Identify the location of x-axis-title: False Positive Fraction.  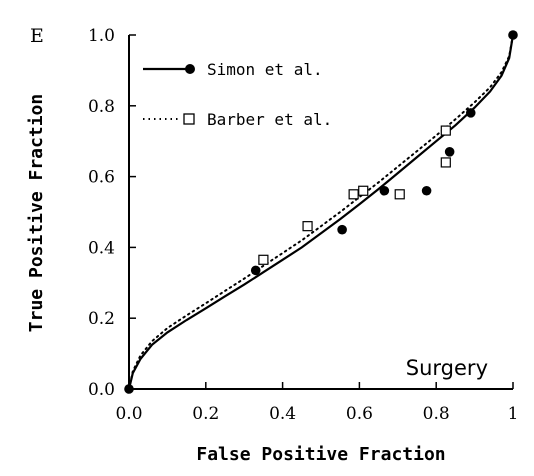
(320, 454).